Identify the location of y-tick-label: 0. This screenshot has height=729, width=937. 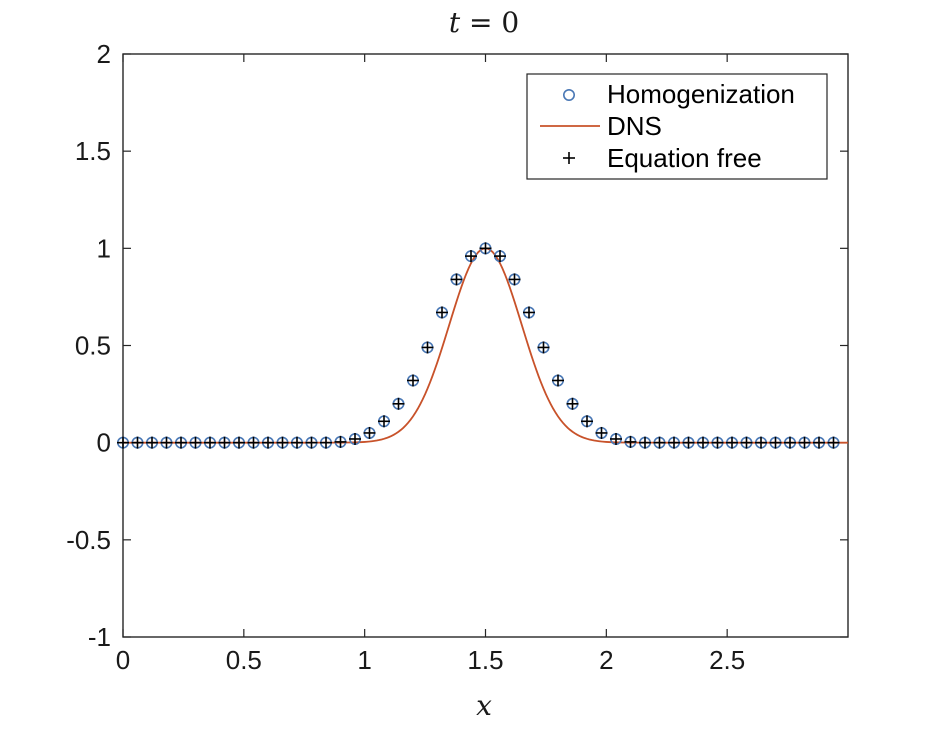
(104, 443).